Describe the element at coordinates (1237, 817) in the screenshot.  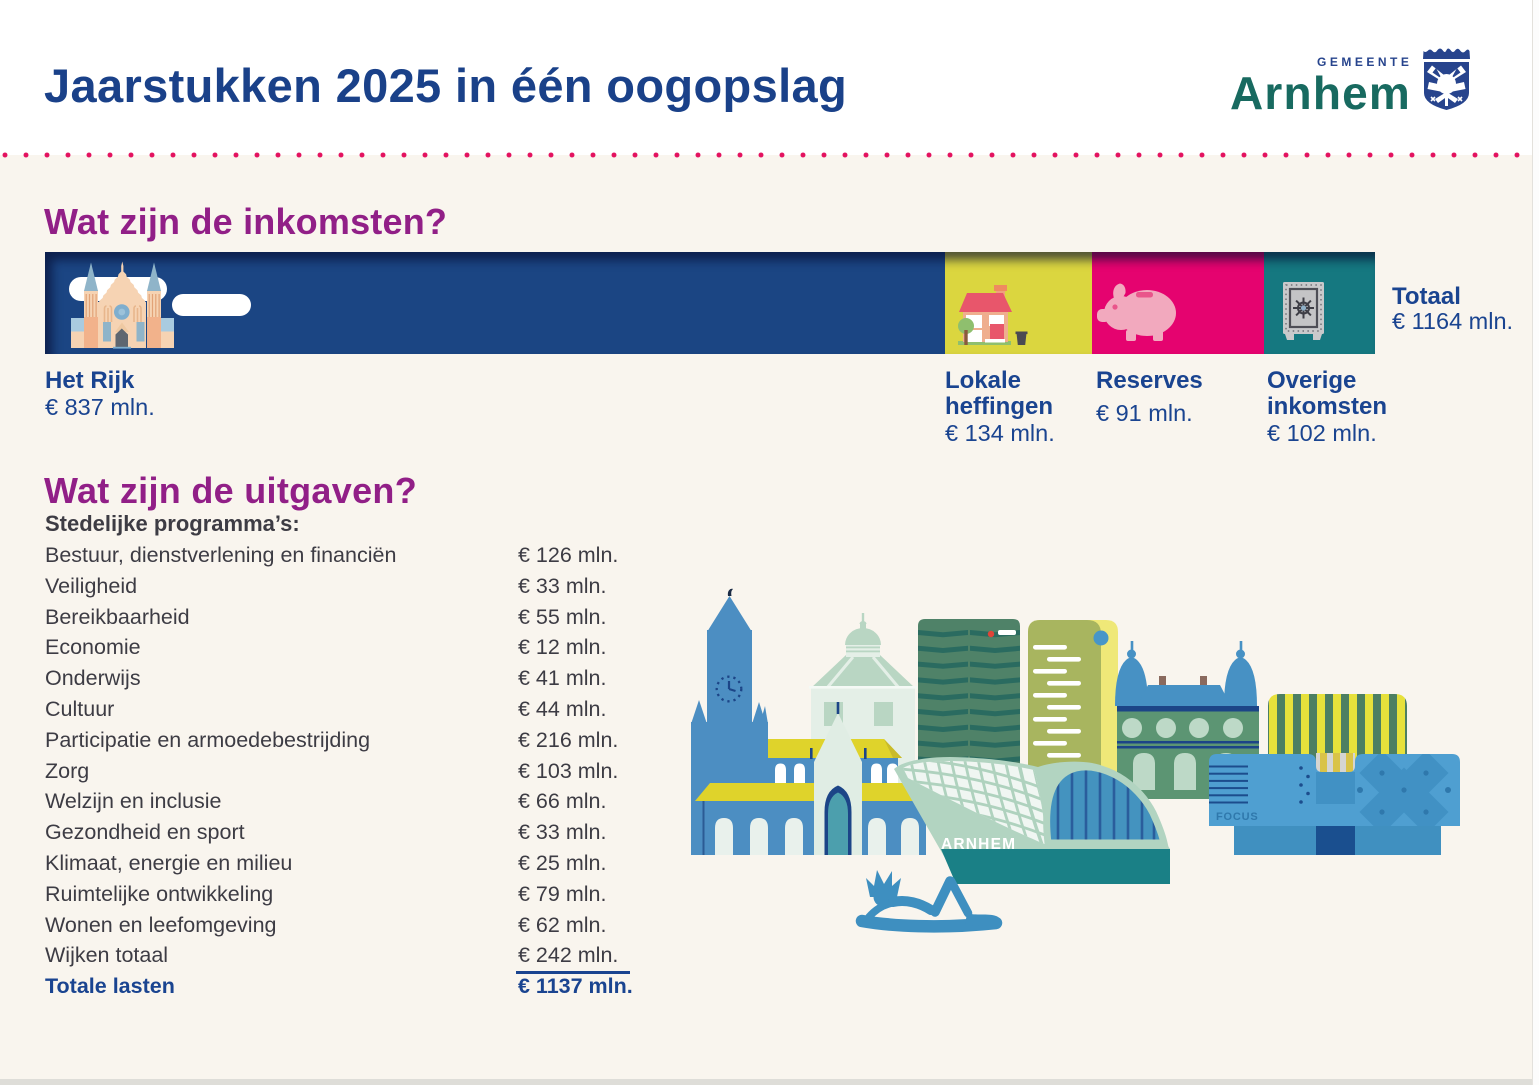
I see `svg-text: FOCUS` at that location.